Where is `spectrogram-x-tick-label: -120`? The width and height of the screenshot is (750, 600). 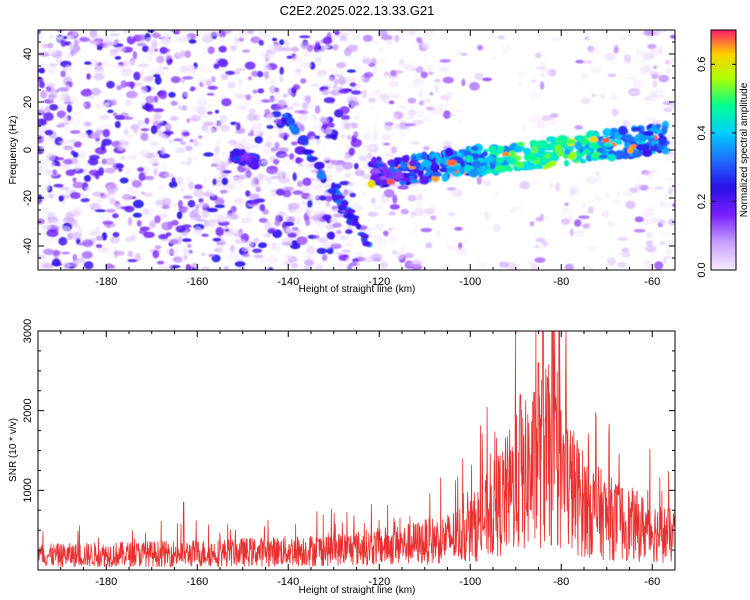
spectrogram-x-tick-label: -120 is located at coordinates (379, 282).